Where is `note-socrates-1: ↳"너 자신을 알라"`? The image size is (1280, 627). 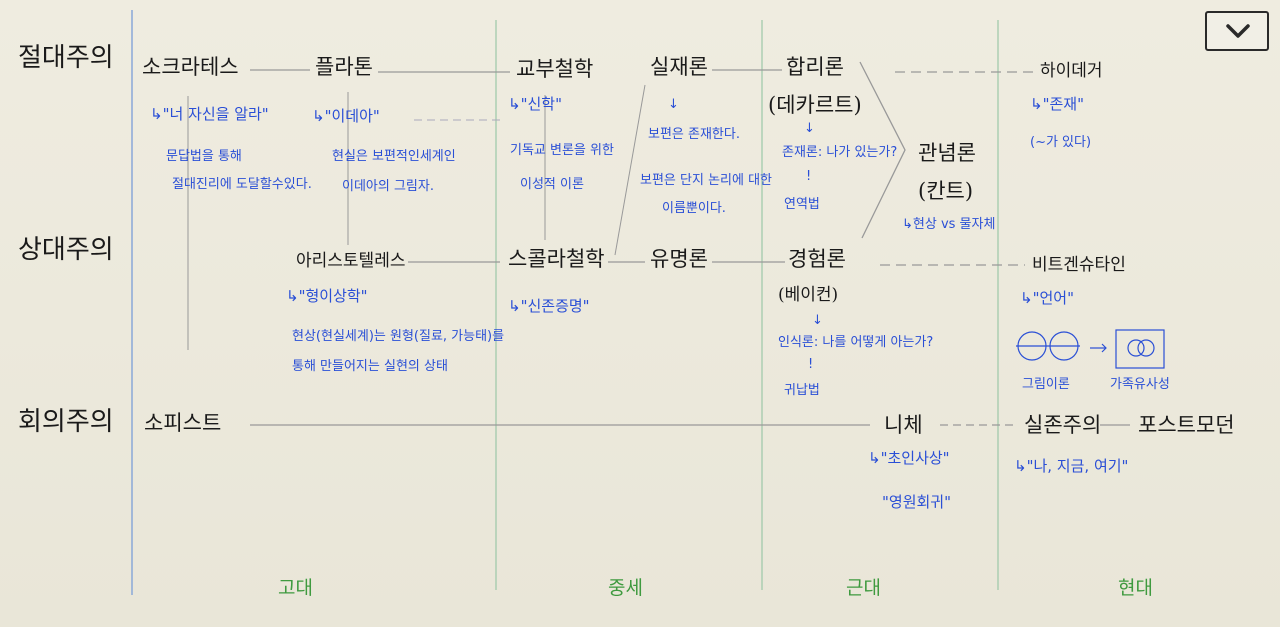 note-socrates-1: ↳"너 자신을 알라" is located at coordinates (209, 114).